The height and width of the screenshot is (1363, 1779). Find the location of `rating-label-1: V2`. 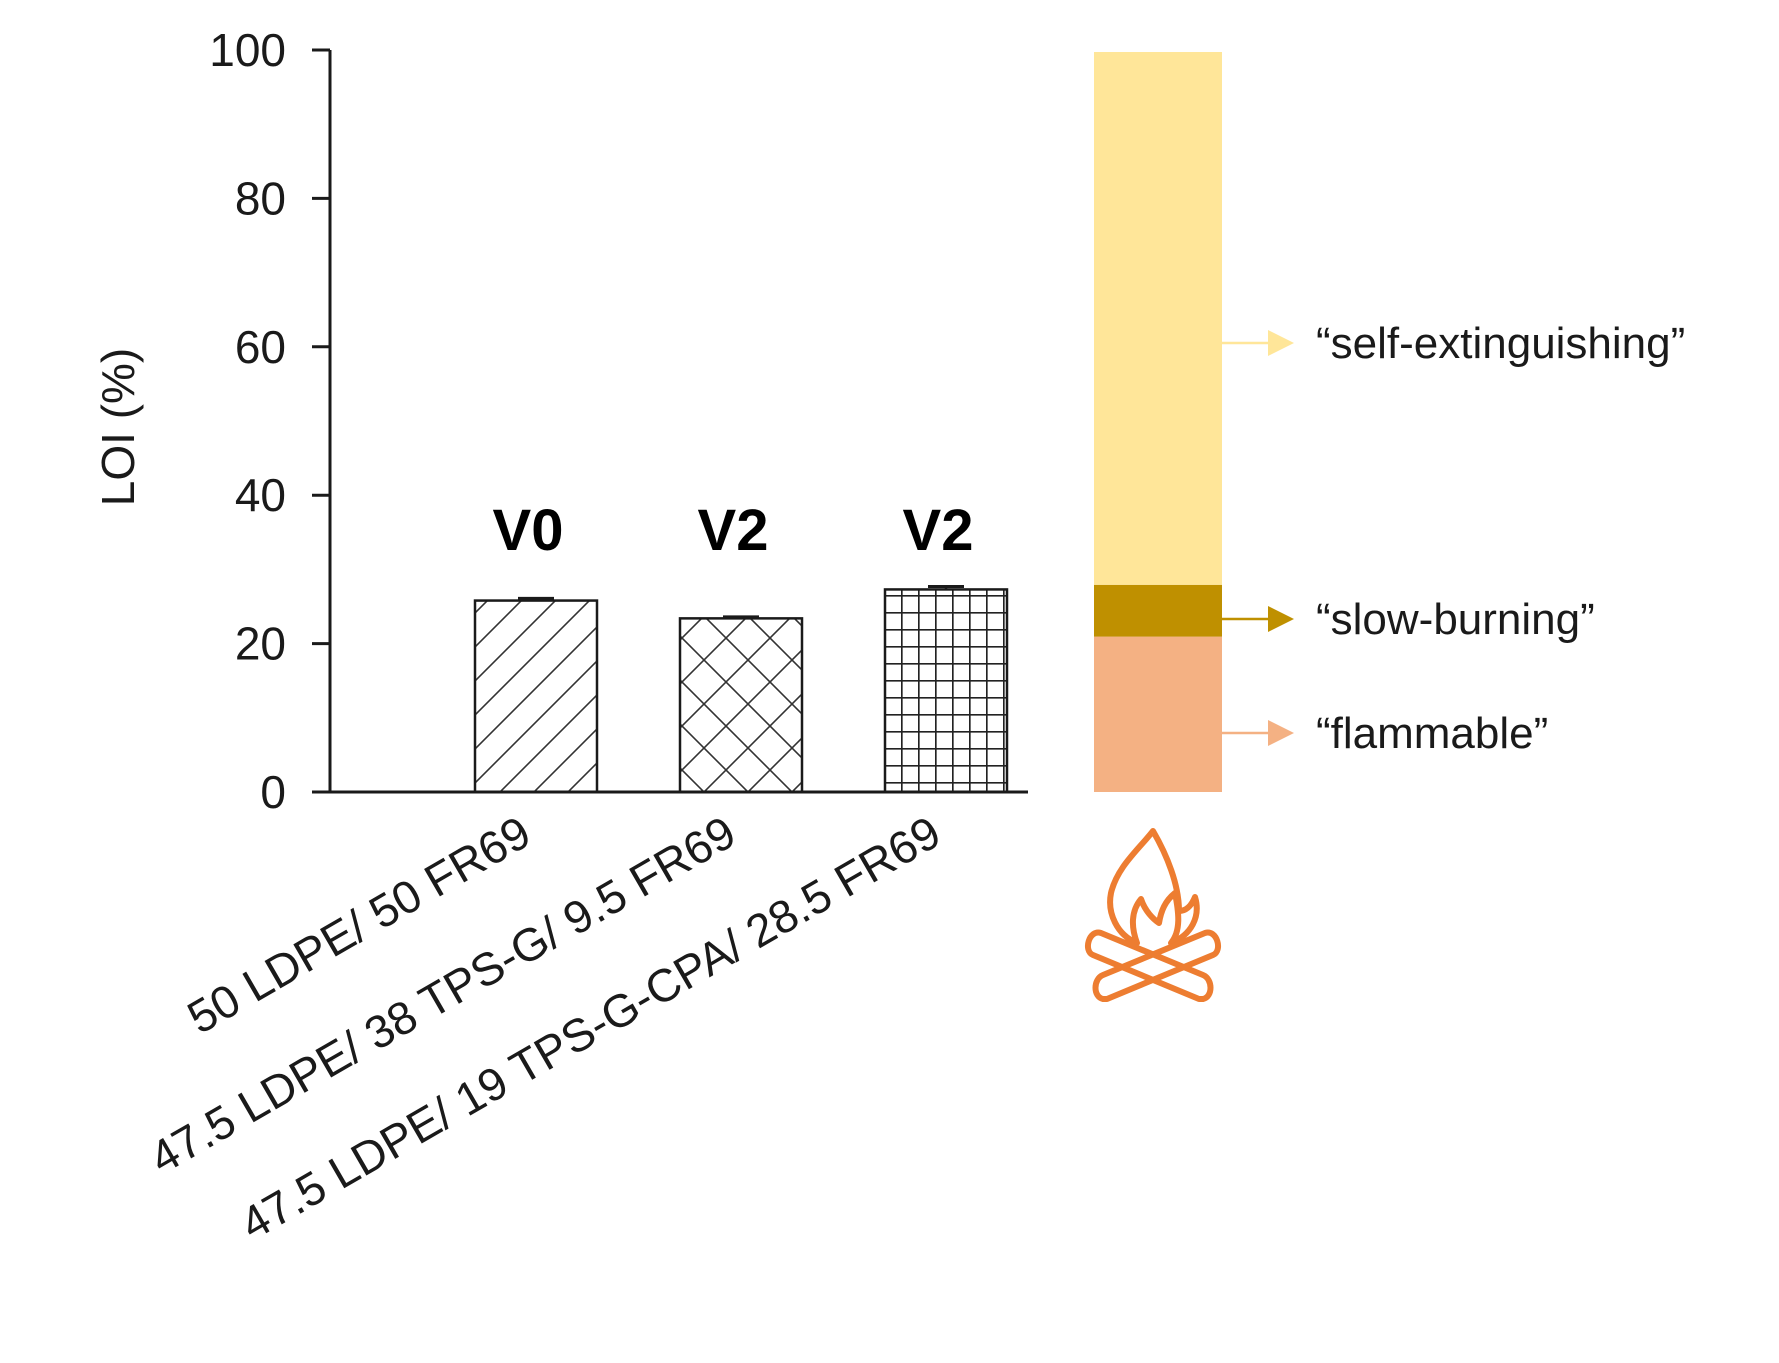

rating-label-1: V2 is located at coordinates (733, 530).